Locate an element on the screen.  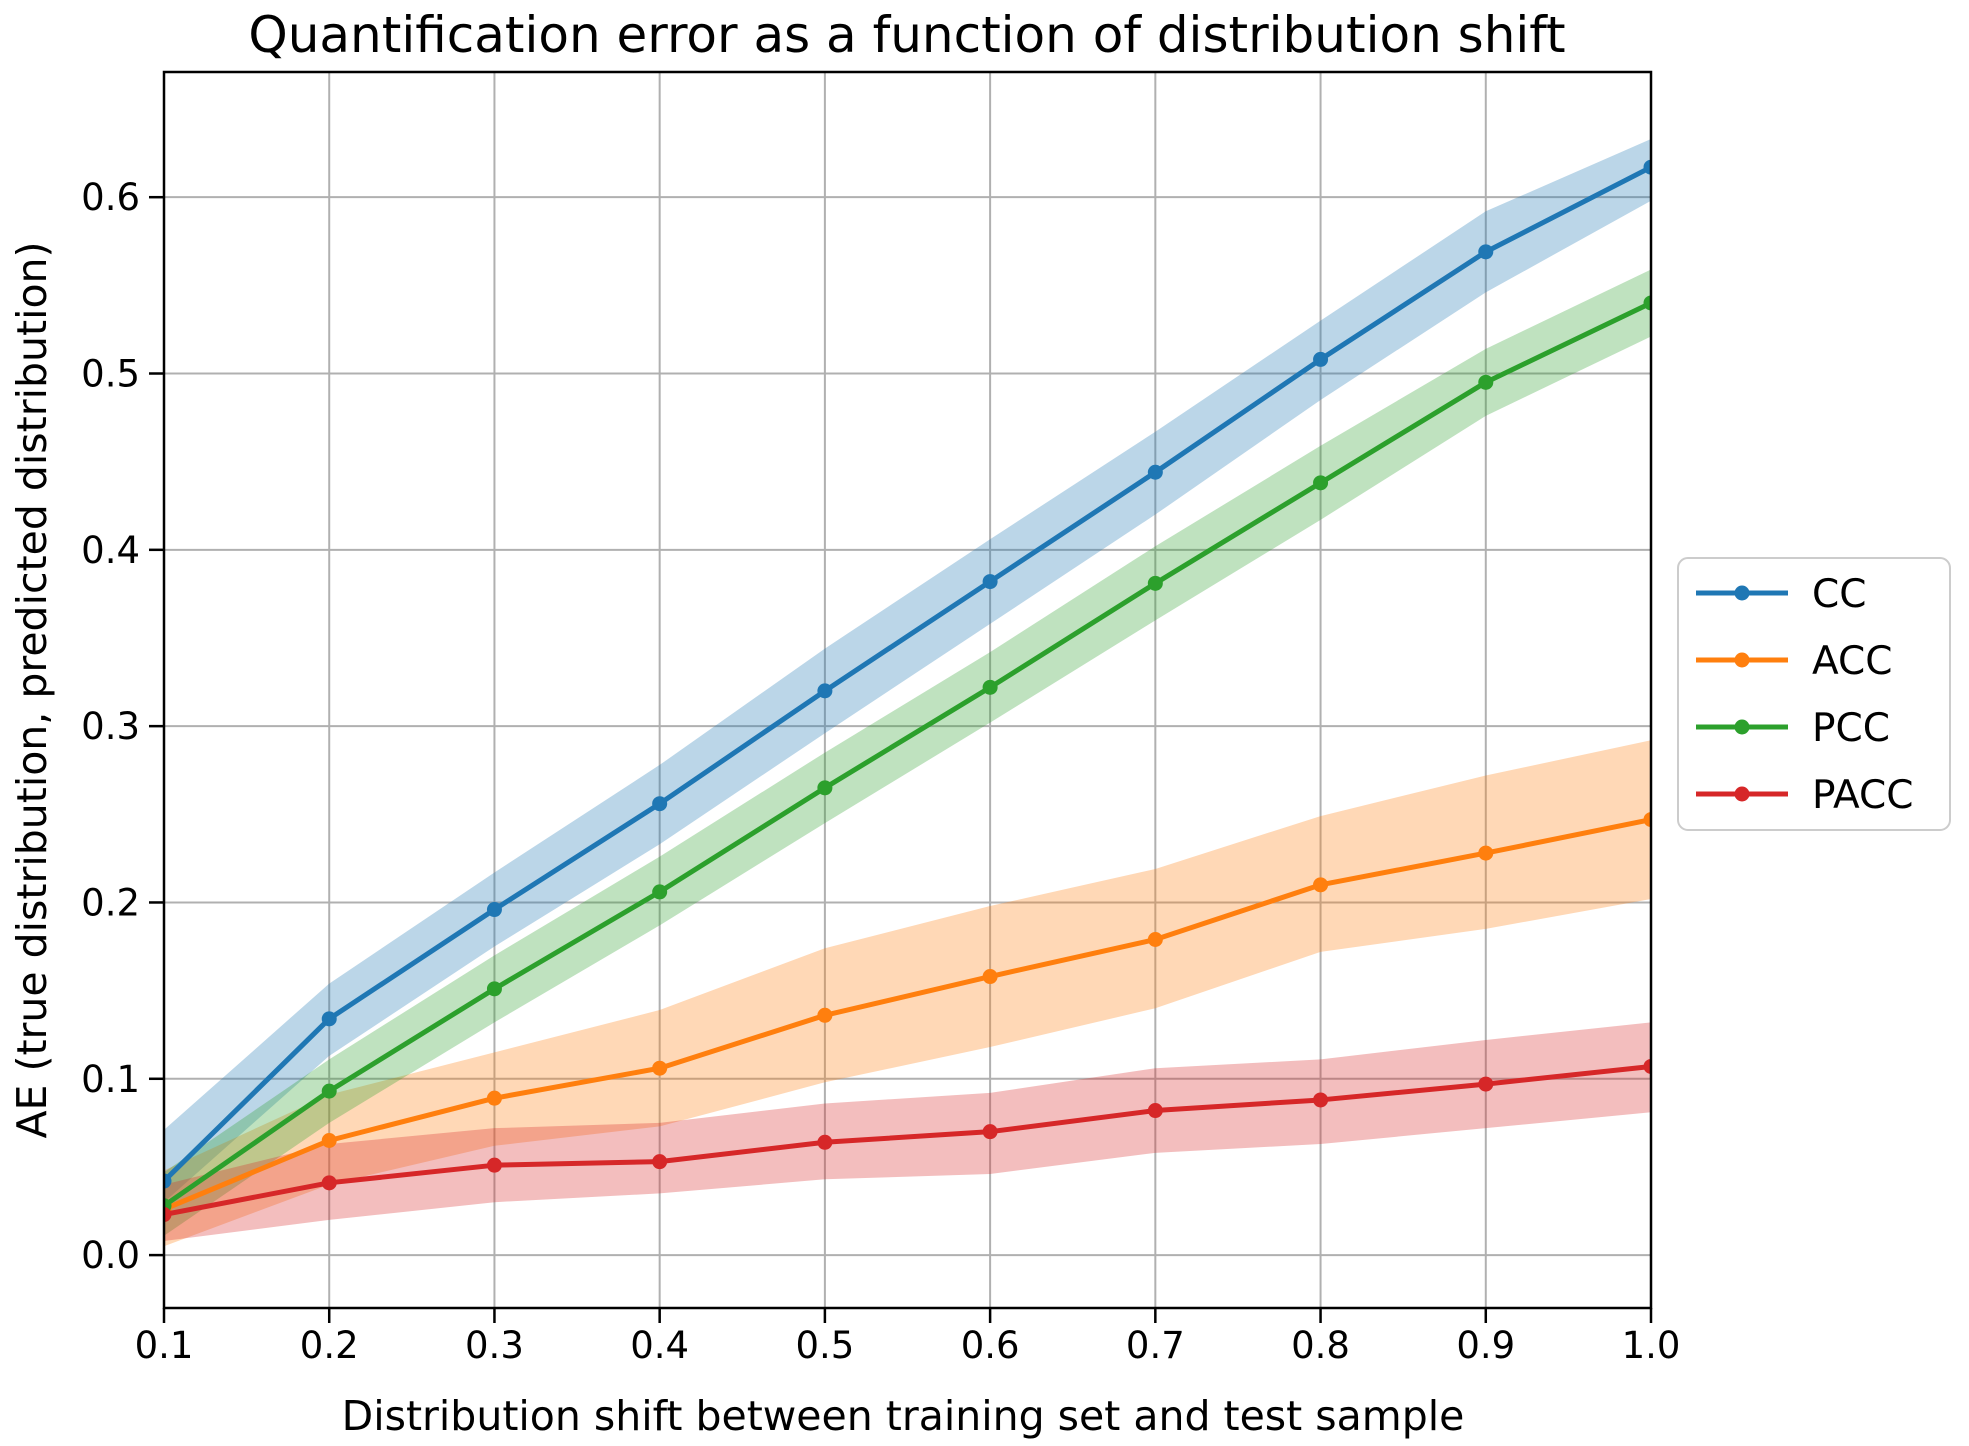
legend-item-PACC: PACC is located at coordinates (1804, 795).